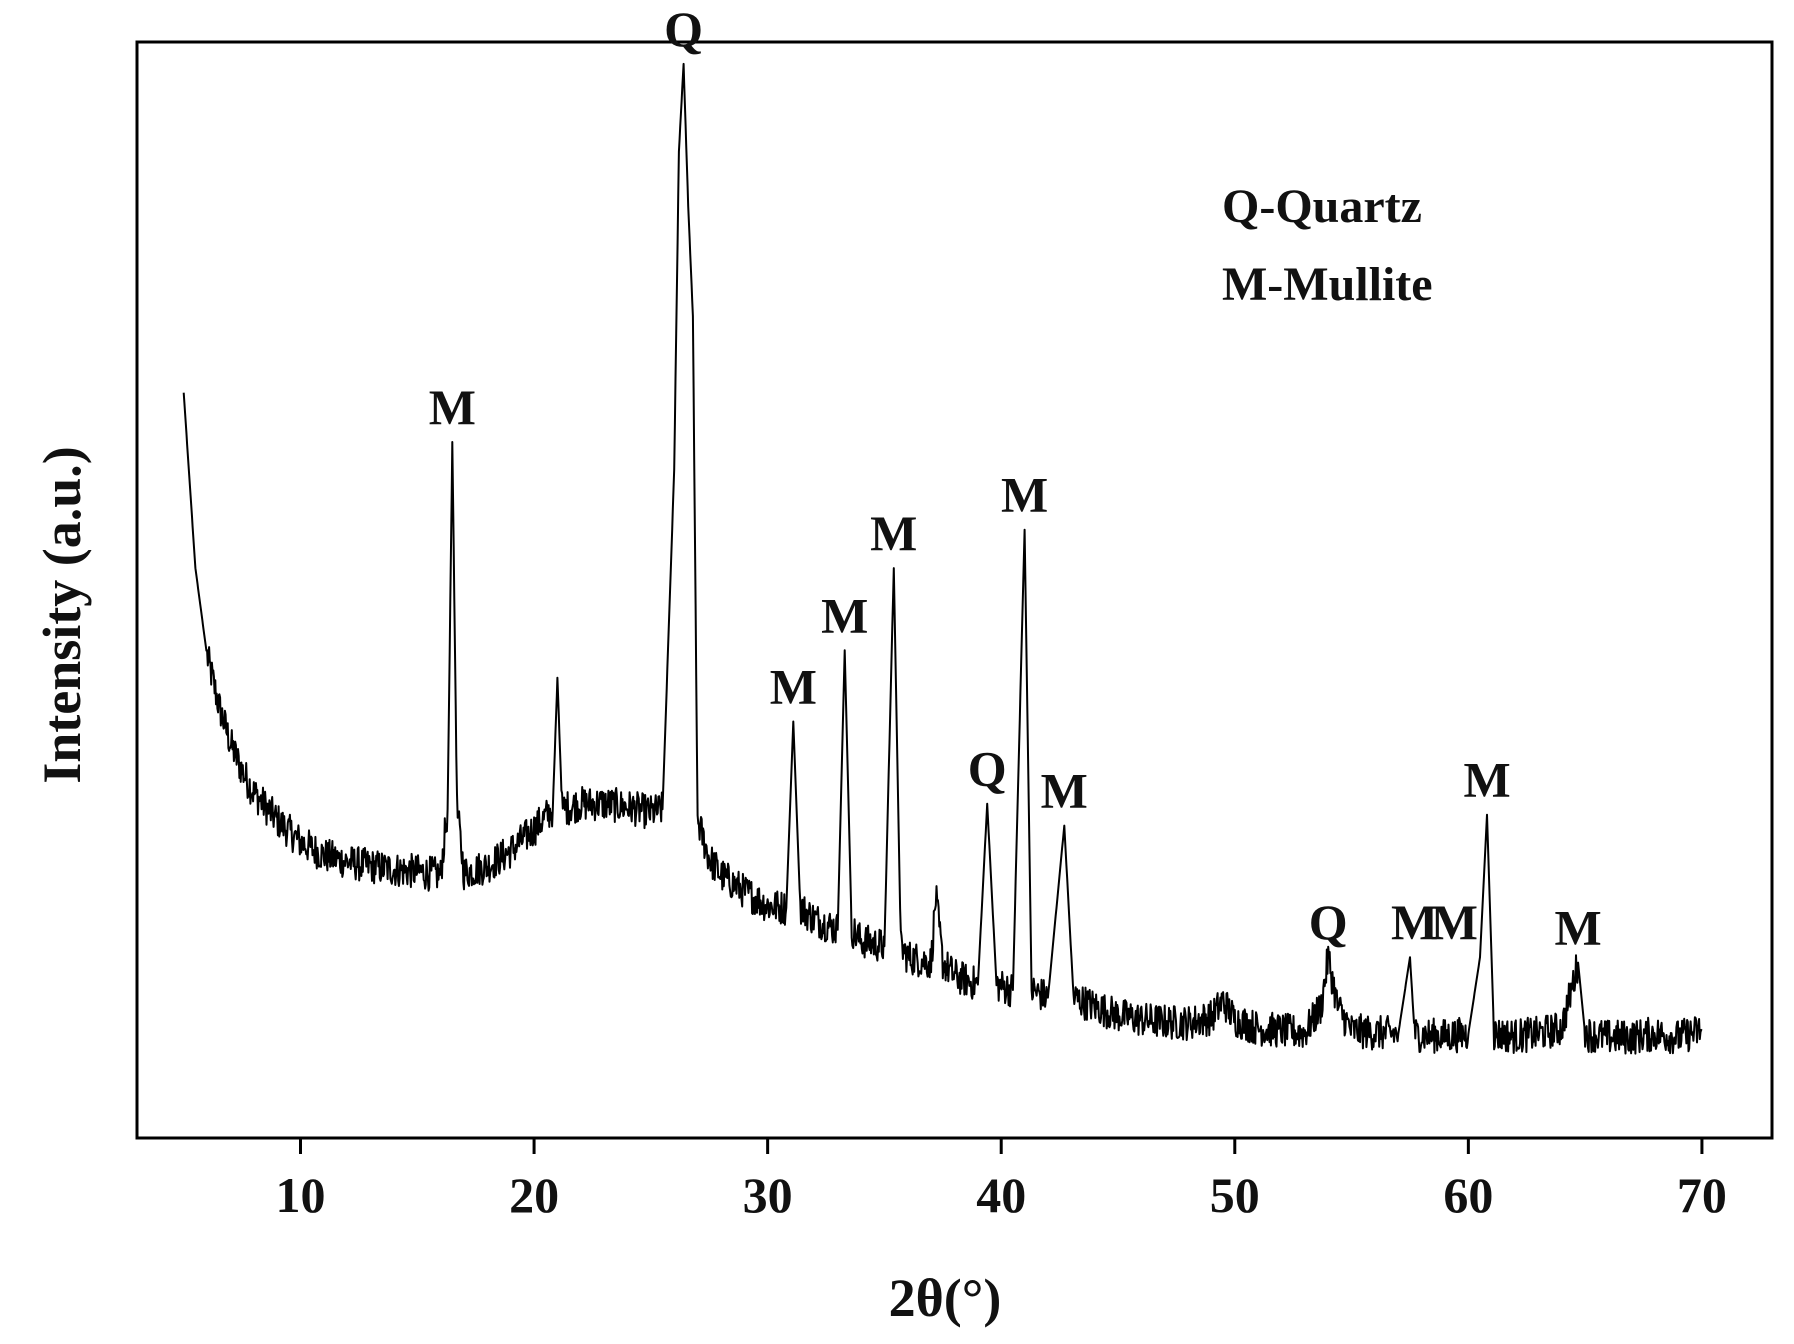  I want to click on x-tick-label: 30, so click(768, 1195).